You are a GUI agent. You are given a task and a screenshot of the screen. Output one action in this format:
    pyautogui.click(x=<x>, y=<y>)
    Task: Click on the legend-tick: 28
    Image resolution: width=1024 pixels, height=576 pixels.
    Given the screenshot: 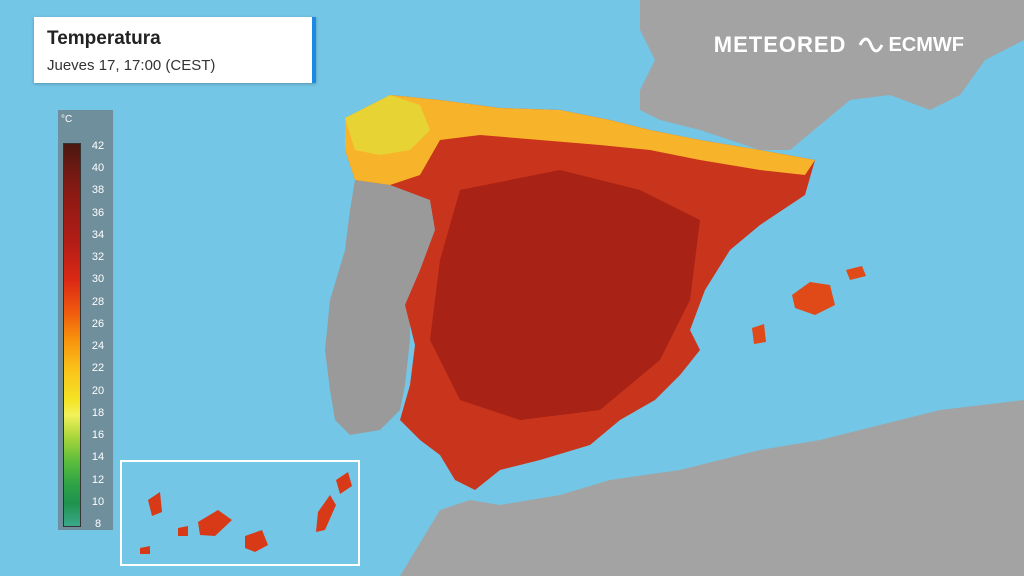 What is the action you would take?
    pyautogui.click(x=98, y=301)
    